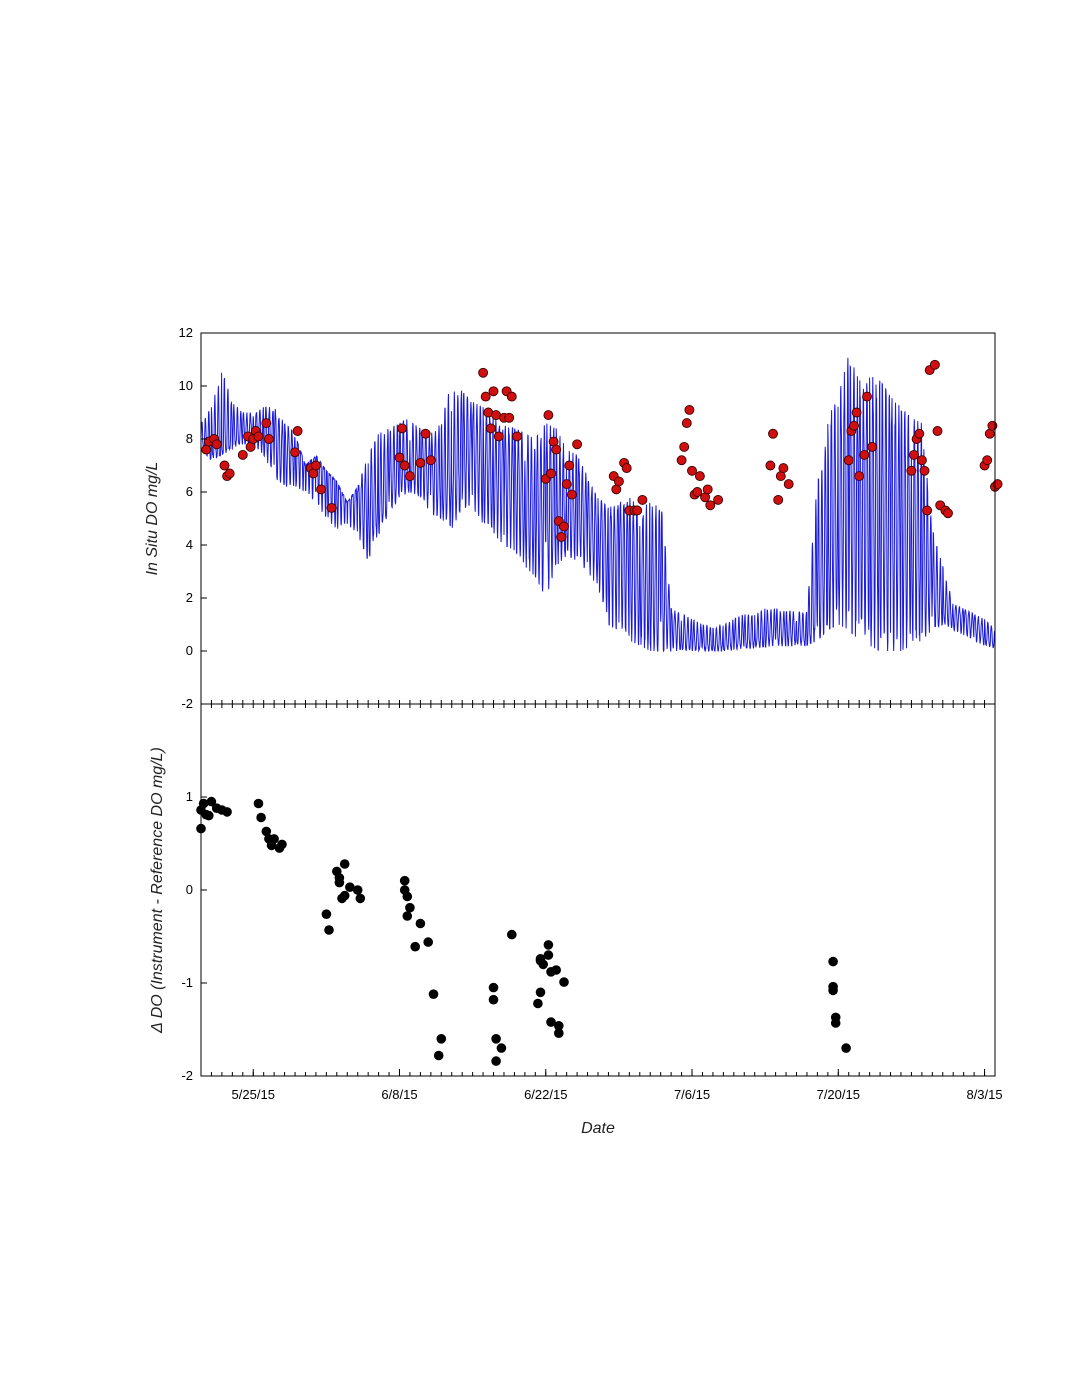  Describe the element at coordinates (193, 518) in the screenshot. I see `top-y-axis: -2 0 2 4 6 8 10 12` at that location.